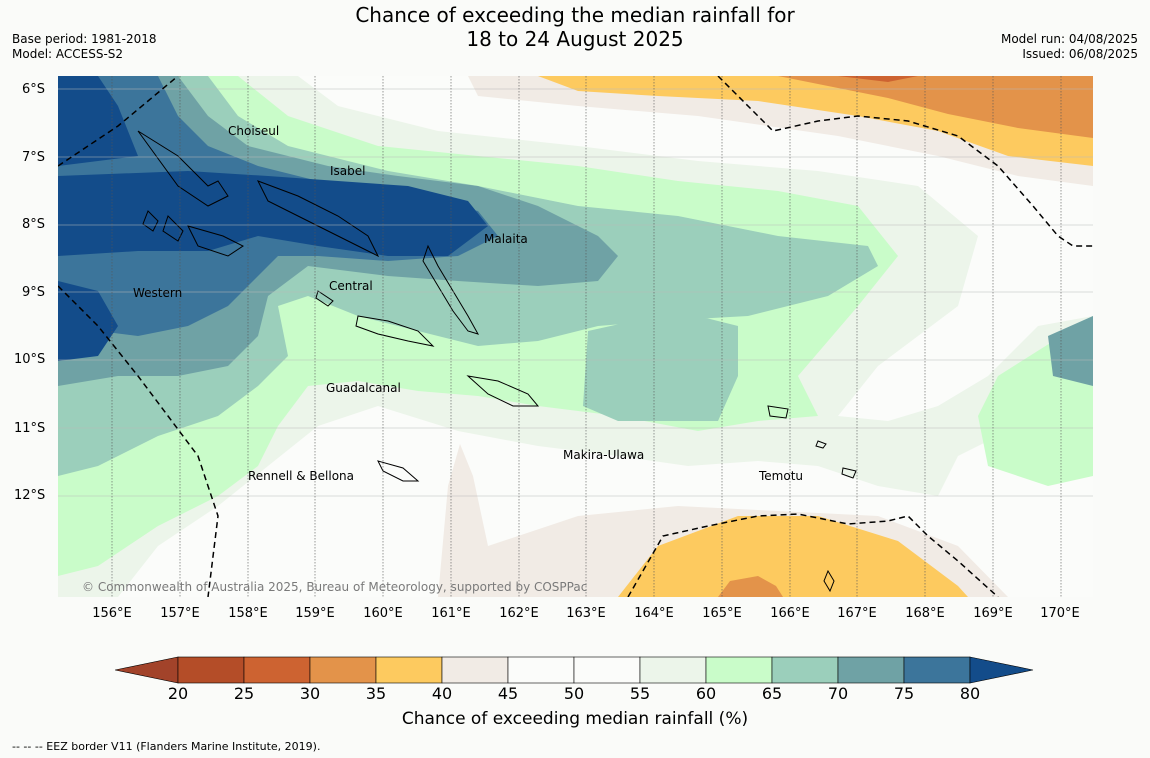 Image resolution: width=1150 pixels, height=758 pixels. I want to click on lat-label-6s: 6°S, so click(34, 89).